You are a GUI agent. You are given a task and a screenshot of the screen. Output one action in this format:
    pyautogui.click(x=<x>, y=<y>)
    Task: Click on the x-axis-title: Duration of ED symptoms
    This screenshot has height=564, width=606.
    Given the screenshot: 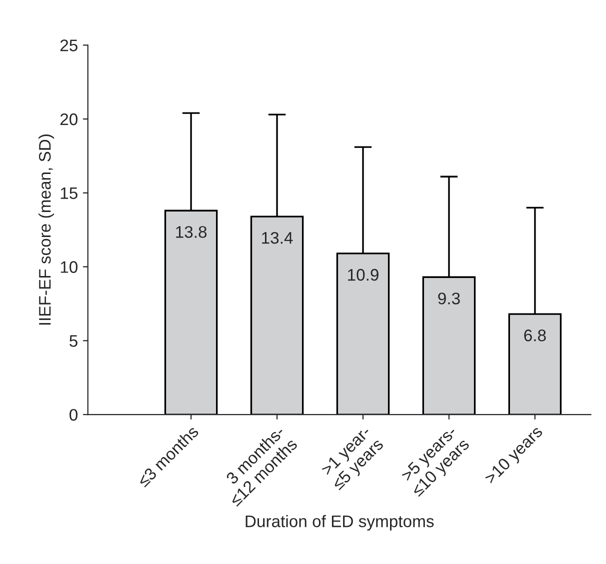 What is the action you would take?
    pyautogui.click(x=340, y=522)
    